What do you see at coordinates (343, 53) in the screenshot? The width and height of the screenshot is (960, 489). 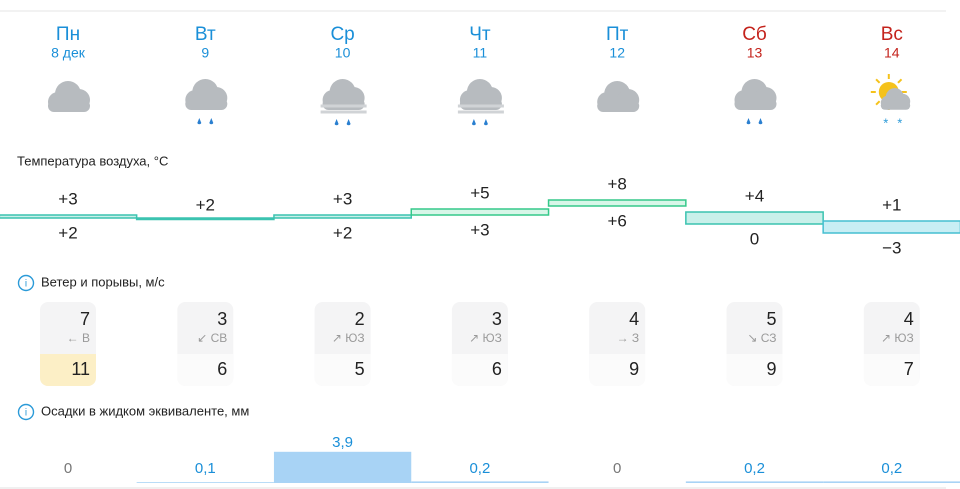 I see `date: 10` at bounding box center [343, 53].